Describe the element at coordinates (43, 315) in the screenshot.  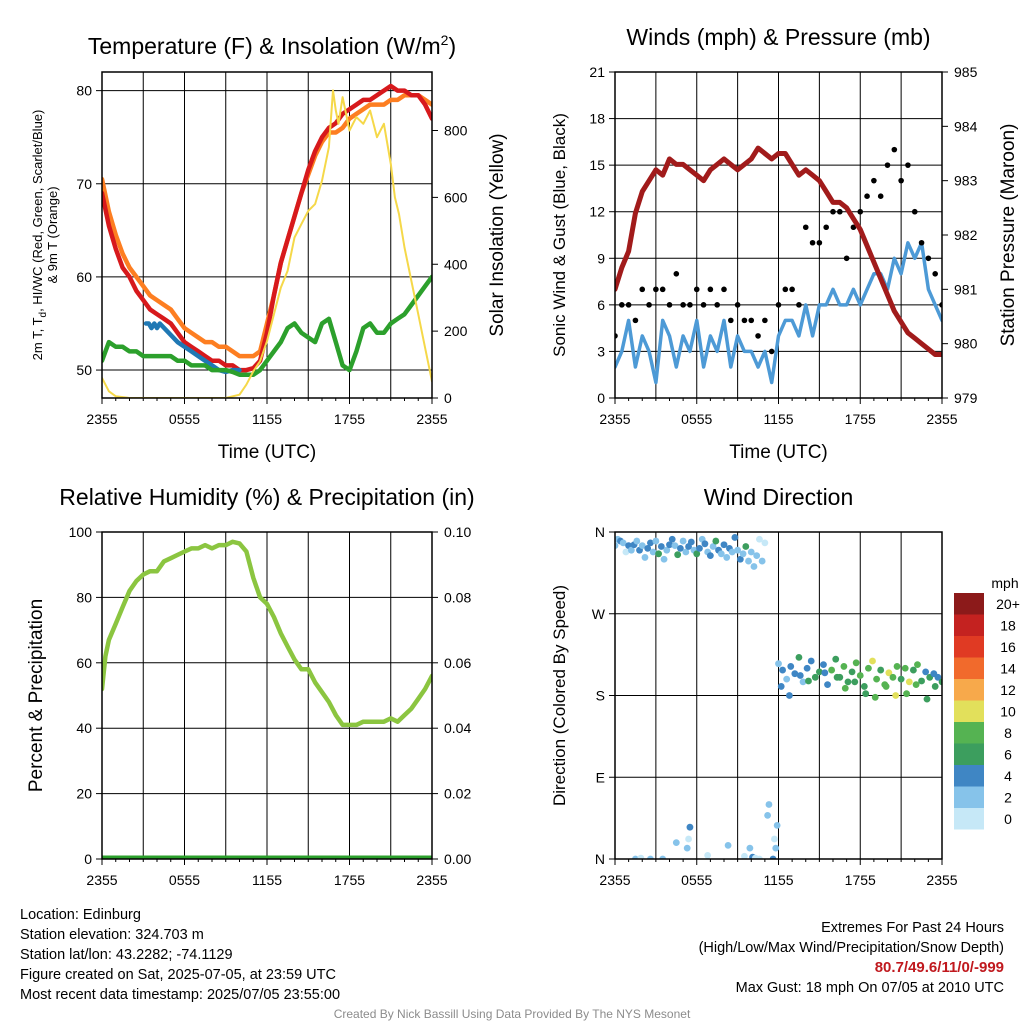
I see `y-label-part: d` at that location.